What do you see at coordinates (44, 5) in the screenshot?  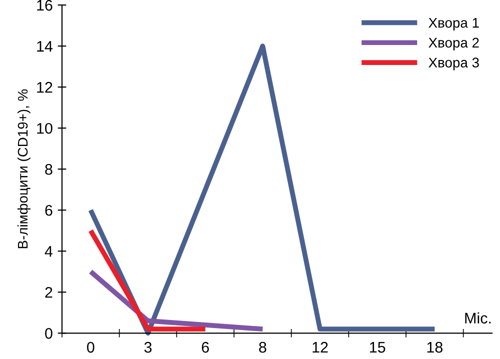 I see `y-tick-label: 16` at bounding box center [44, 5].